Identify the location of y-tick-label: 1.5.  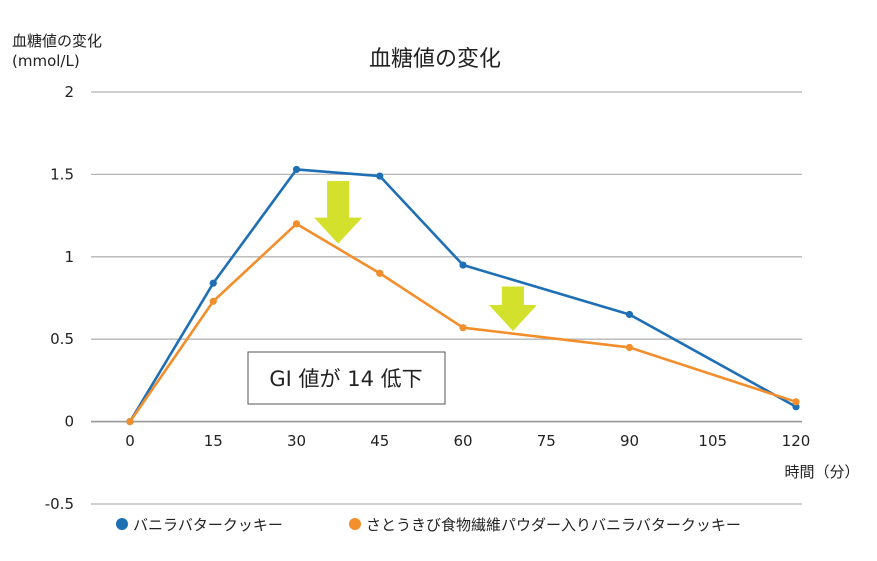
(62, 174).